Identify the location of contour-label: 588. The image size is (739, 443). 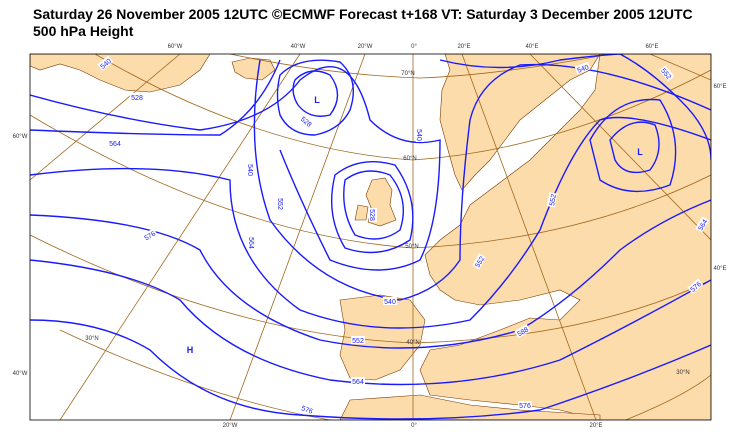
(523, 332).